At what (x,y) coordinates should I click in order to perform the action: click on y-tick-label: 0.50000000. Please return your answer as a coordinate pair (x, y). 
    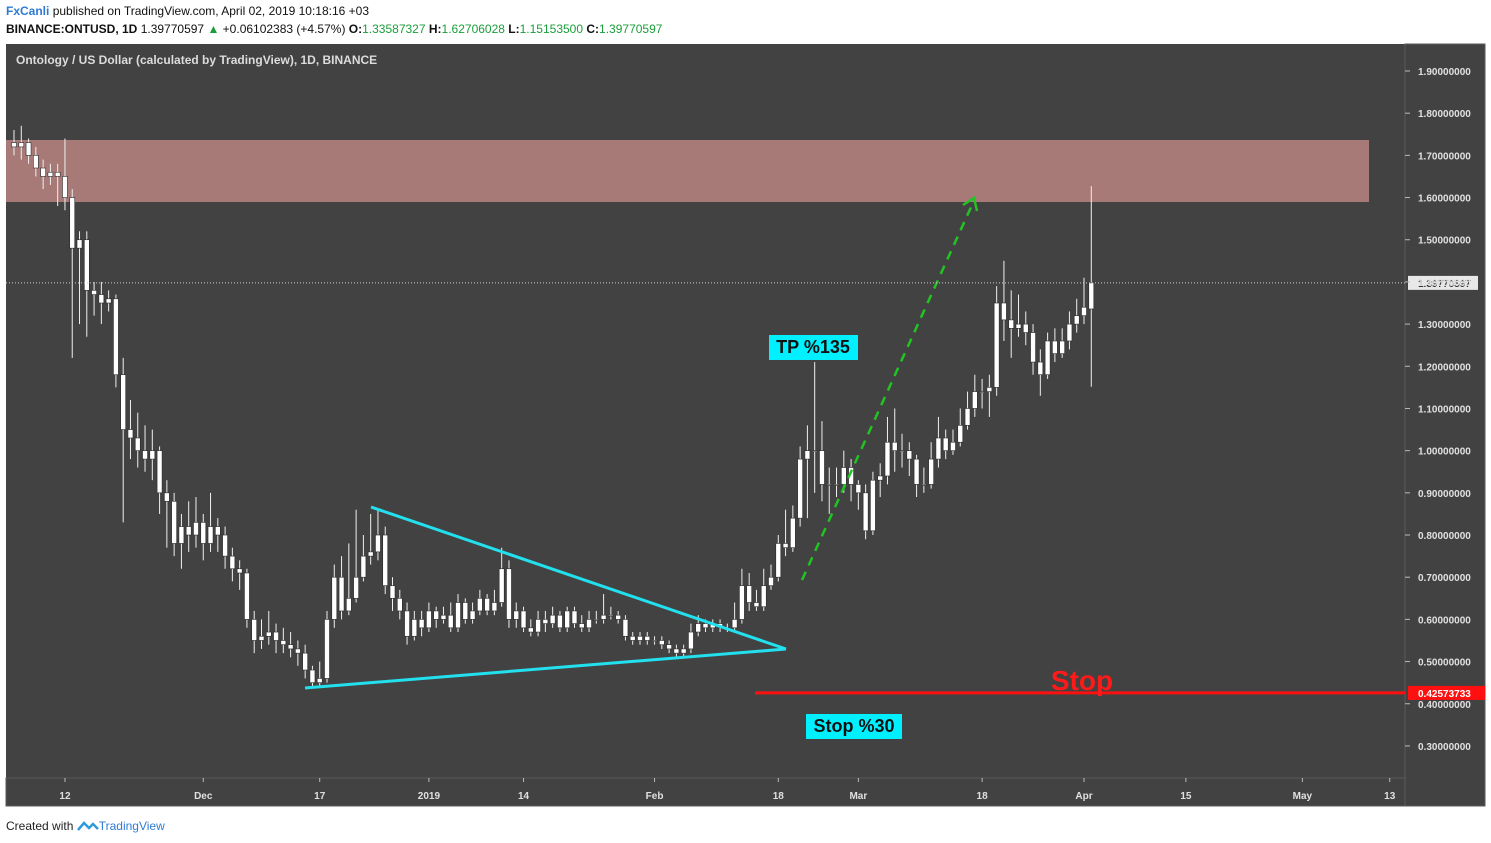
    Looking at the image, I should click on (1444, 663).